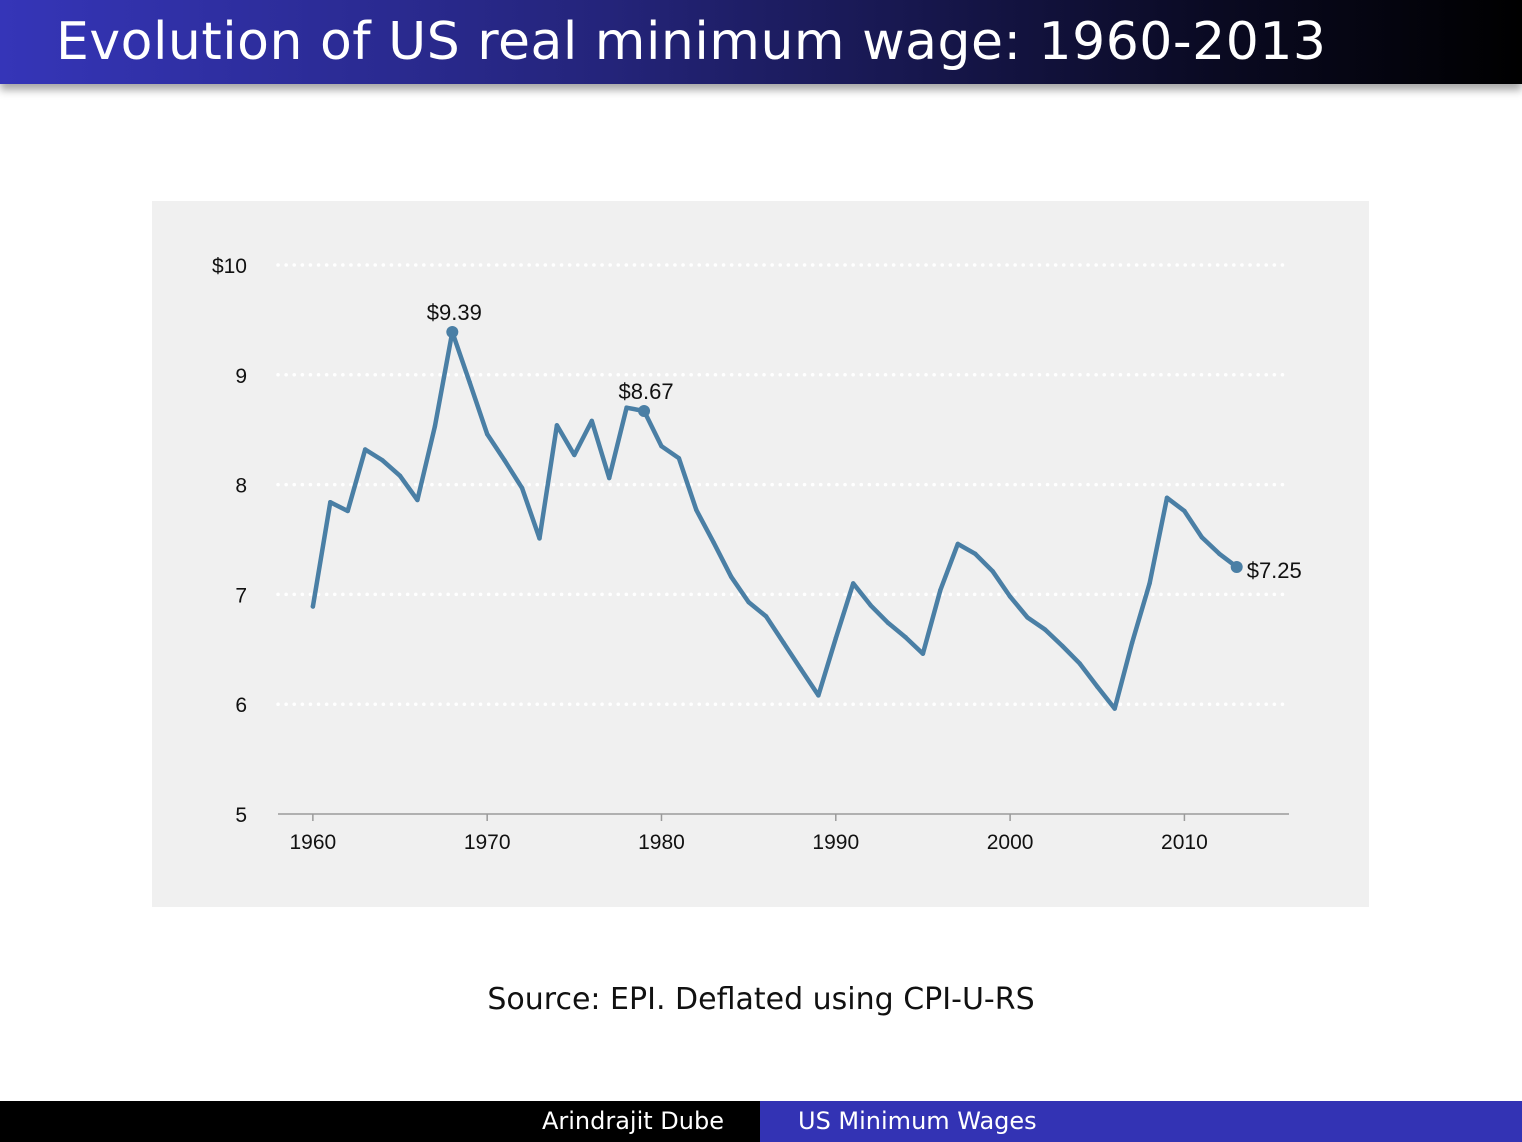 Image resolution: width=1522 pixels, height=1142 pixels. What do you see at coordinates (241, 815) in the screenshot?
I see `y-tick-label: 5` at bounding box center [241, 815].